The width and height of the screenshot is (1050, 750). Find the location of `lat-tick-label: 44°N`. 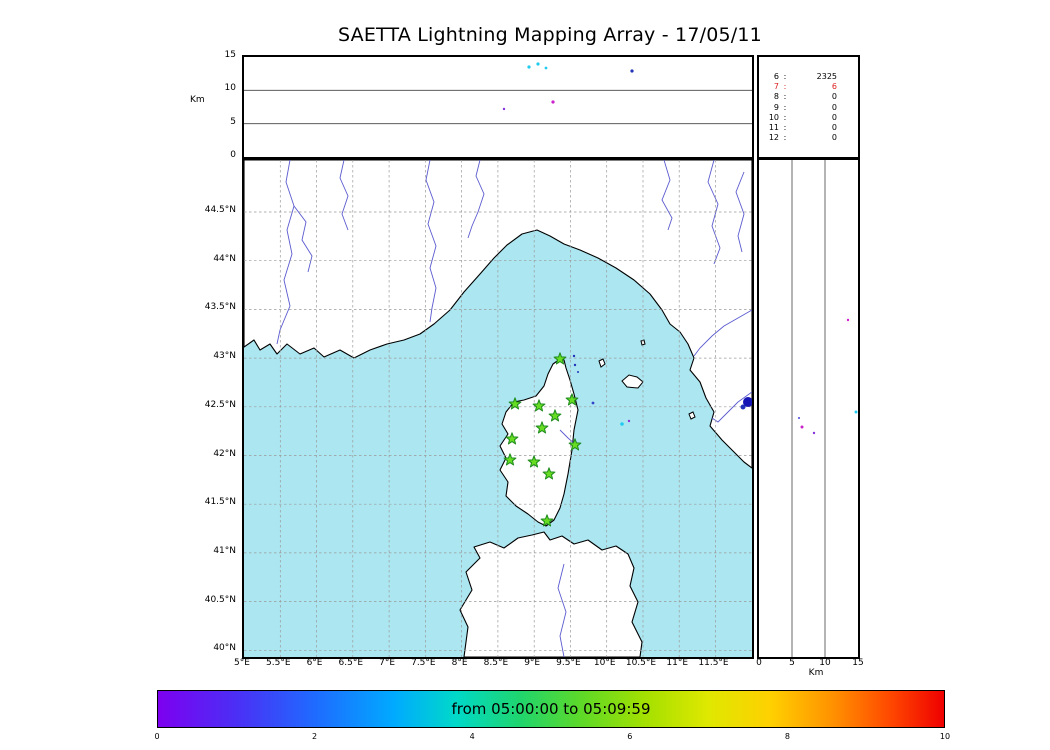

lat-tick-label: 44°N is located at coordinates (224, 258).